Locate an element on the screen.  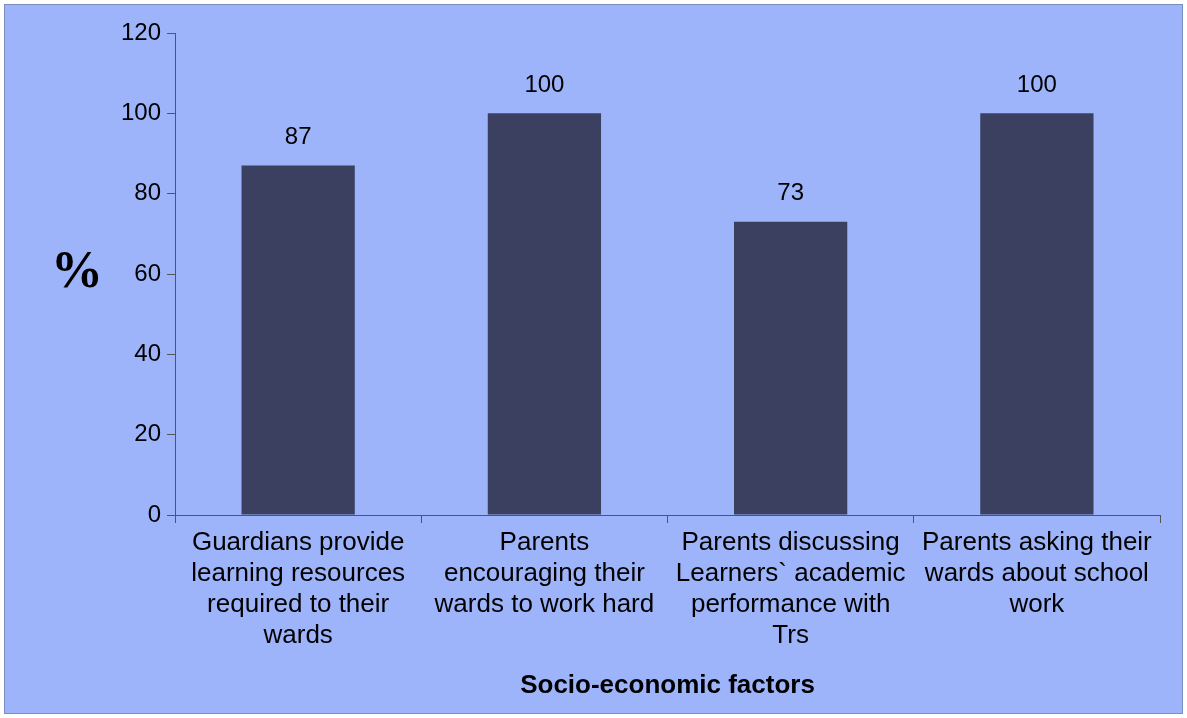
y-tick-label: 60 is located at coordinates (148, 272).